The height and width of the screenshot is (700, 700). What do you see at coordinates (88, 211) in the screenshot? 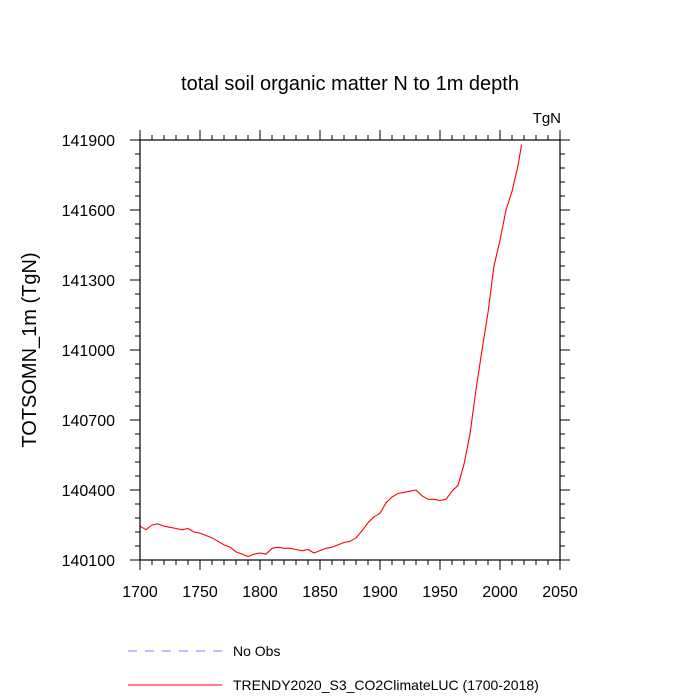
I see `y-tick-label: 141600` at bounding box center [88, 211].